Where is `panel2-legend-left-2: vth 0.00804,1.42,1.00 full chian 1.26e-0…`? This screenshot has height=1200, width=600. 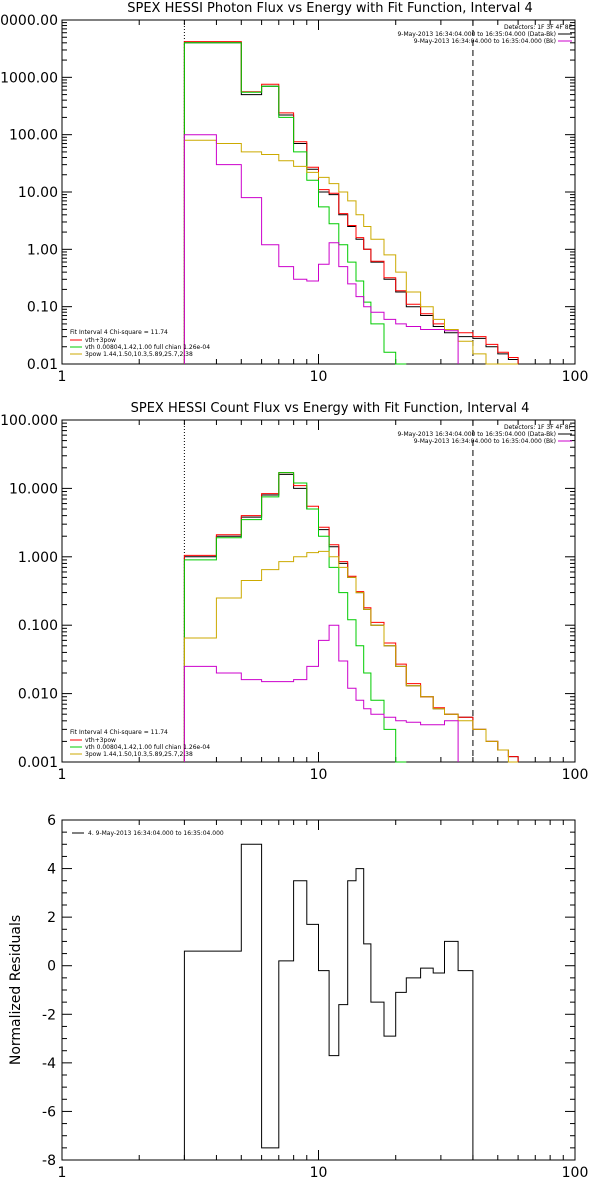 panel2-legend-left-2: vth 0.00804,1.42,1.00 full chian 1.26e-0… is located at coordinates (147, 747).